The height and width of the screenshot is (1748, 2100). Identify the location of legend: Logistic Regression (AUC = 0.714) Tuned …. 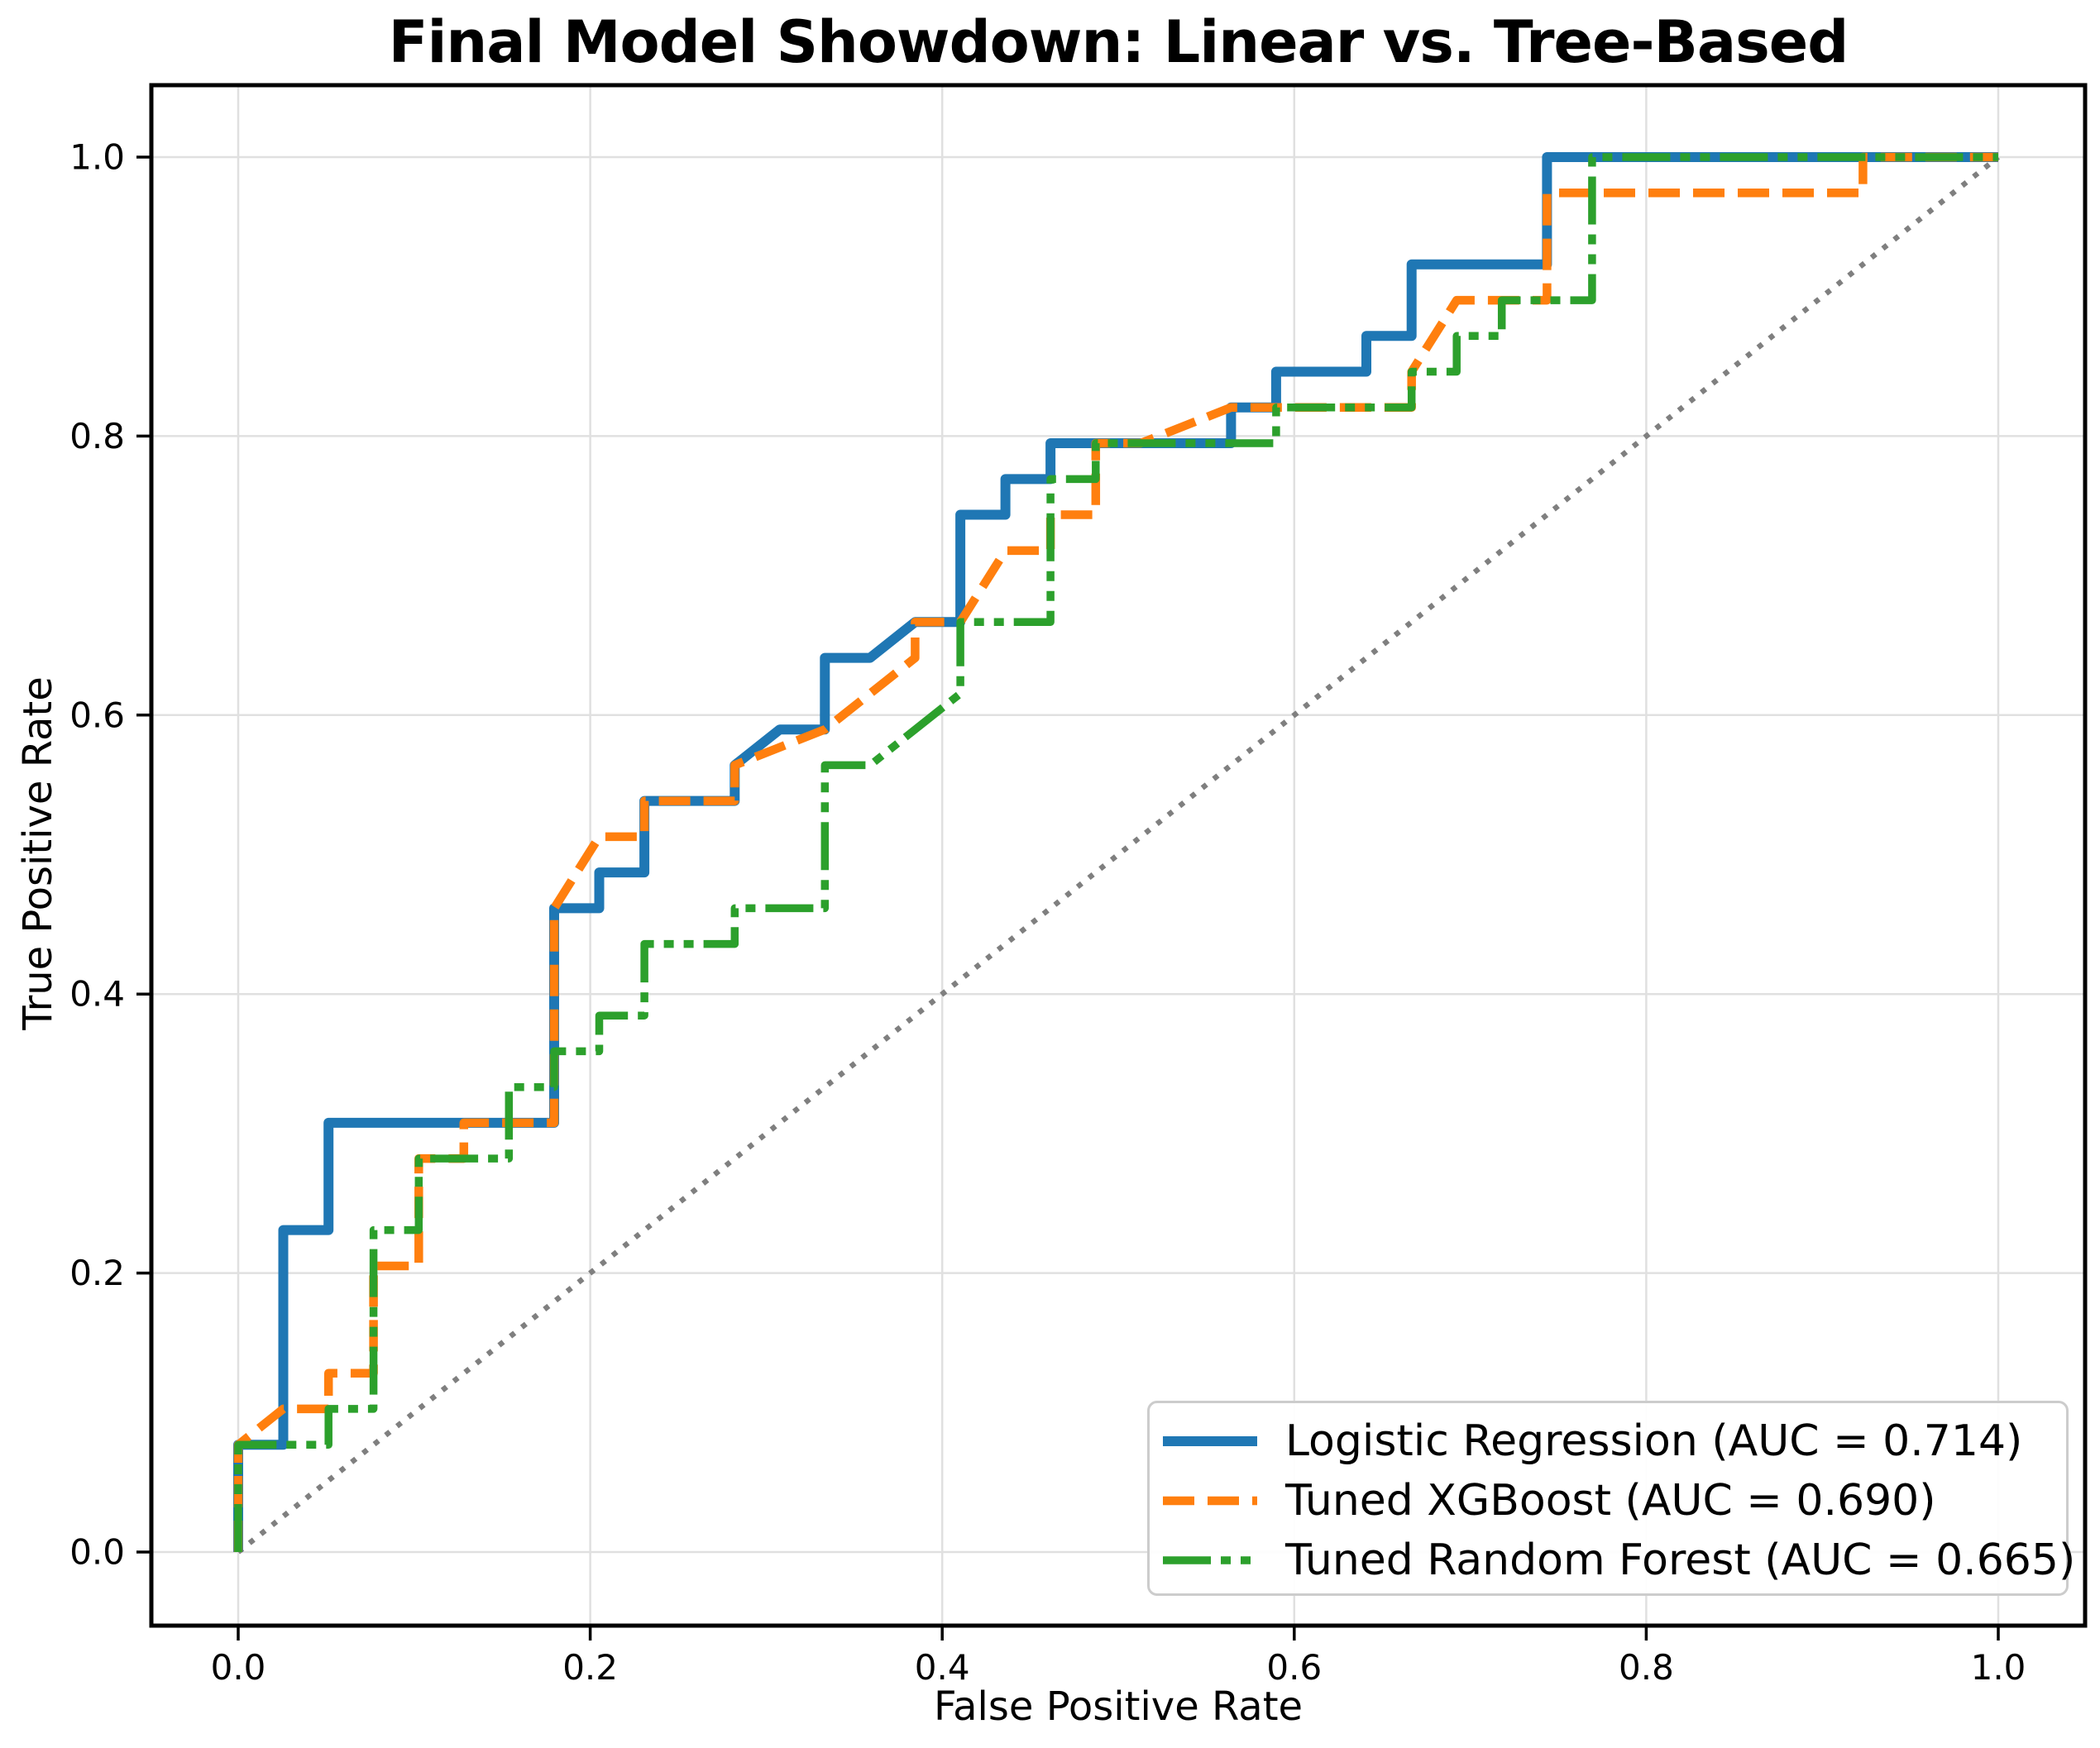
(1611, 1498).